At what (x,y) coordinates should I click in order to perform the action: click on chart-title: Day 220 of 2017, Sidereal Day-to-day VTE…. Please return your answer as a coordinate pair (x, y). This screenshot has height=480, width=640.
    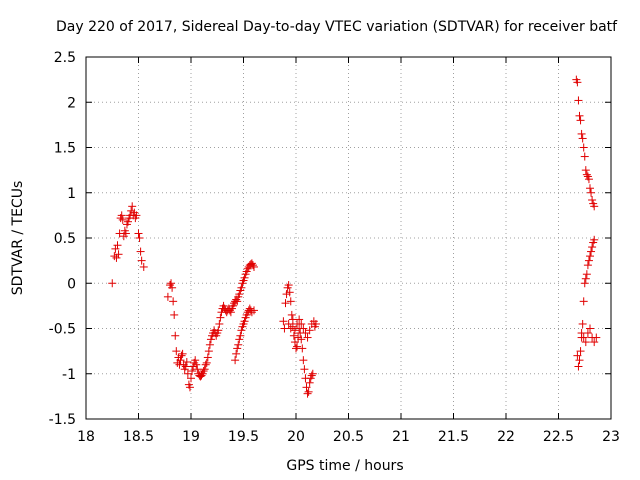
    Looking at the image, I should click on (337, 27).